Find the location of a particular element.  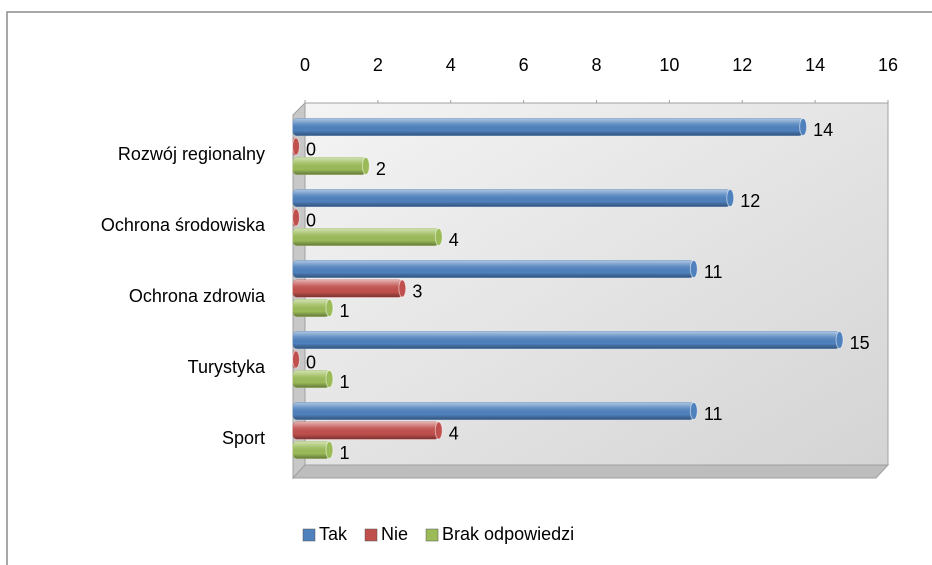

value-label: 14 is located at coordinates (823, 130).